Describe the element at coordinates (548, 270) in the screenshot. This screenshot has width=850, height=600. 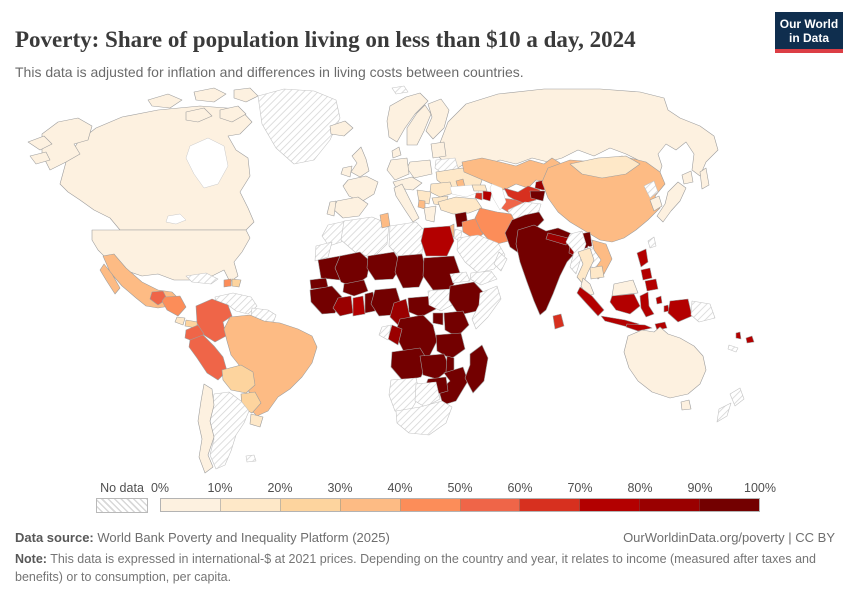
I see `country-india` at that location.